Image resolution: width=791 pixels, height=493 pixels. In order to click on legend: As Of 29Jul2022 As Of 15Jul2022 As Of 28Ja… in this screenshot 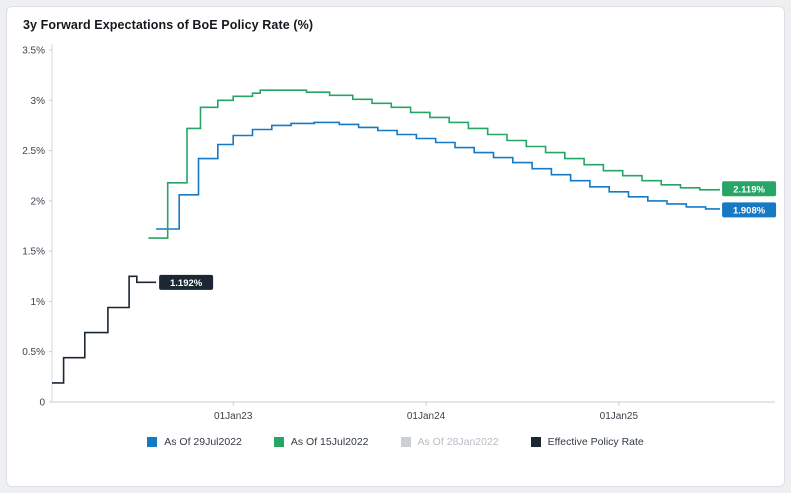, I will do `click(395, 442)`.